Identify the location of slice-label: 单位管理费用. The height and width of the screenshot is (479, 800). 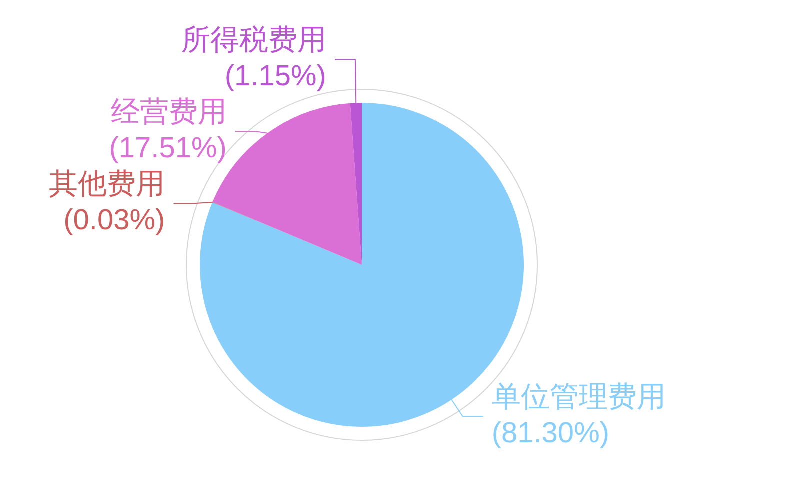
(579, 398).